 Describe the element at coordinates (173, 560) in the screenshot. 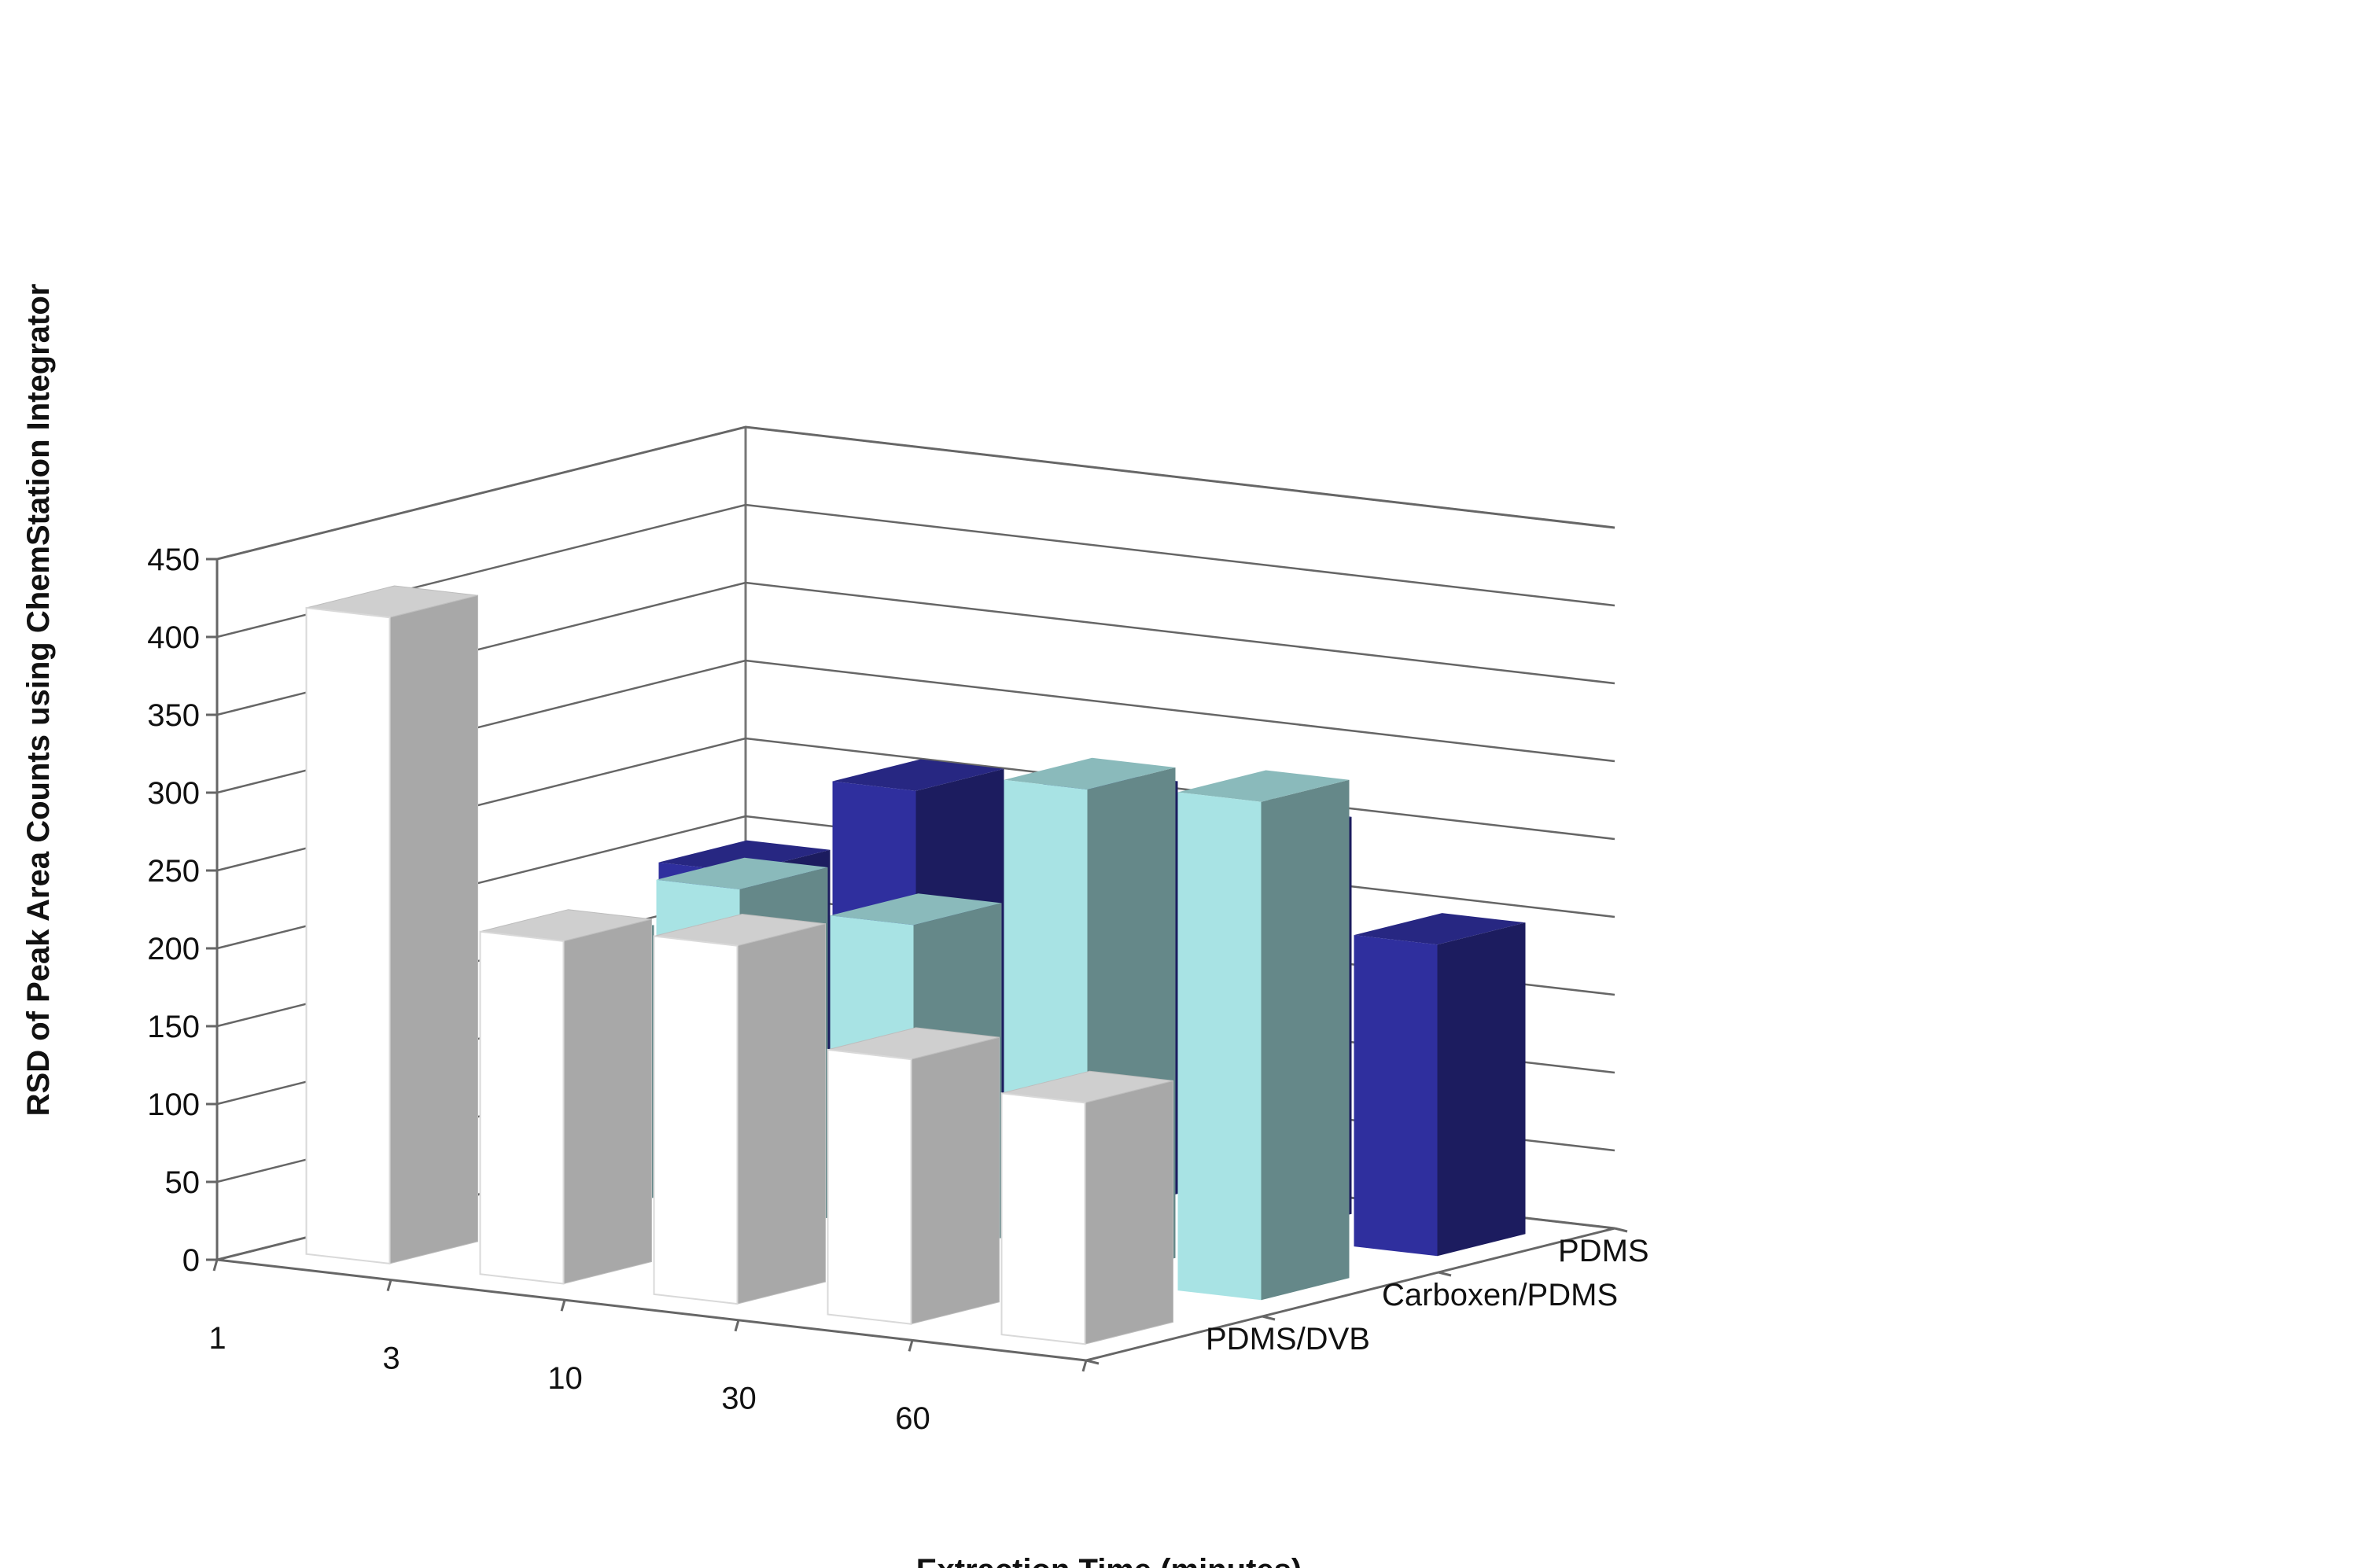

I see `y-tick-label: 450` at that location.